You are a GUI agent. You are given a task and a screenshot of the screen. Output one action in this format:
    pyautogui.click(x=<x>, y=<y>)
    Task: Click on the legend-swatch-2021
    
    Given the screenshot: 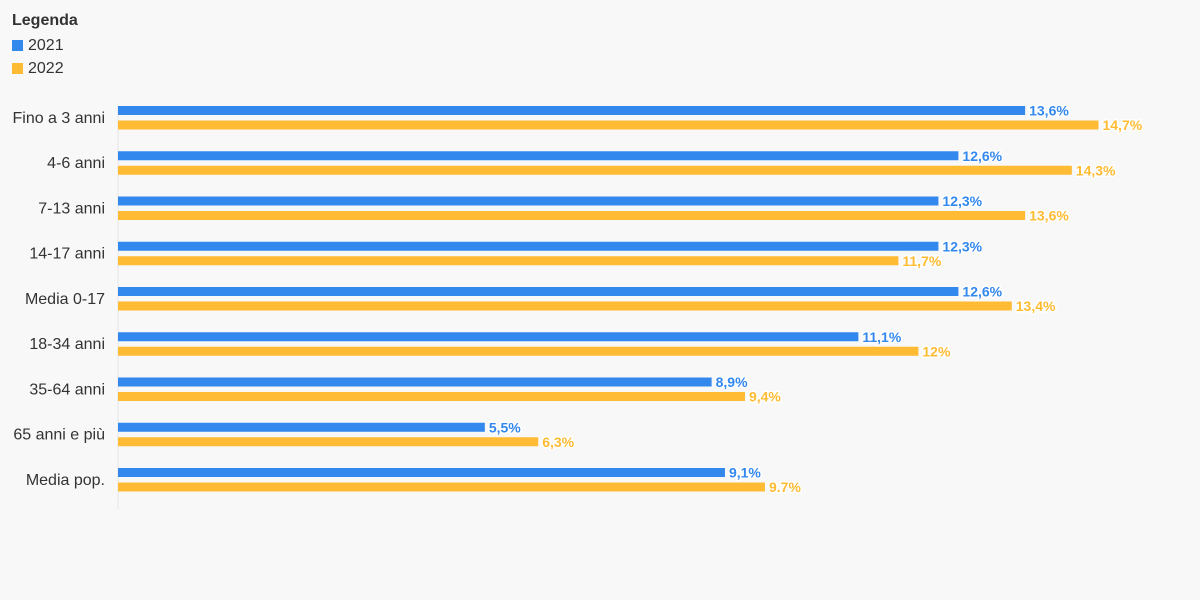 What is the action you would take?
    pyautogui.click(x=17, y=45)
    